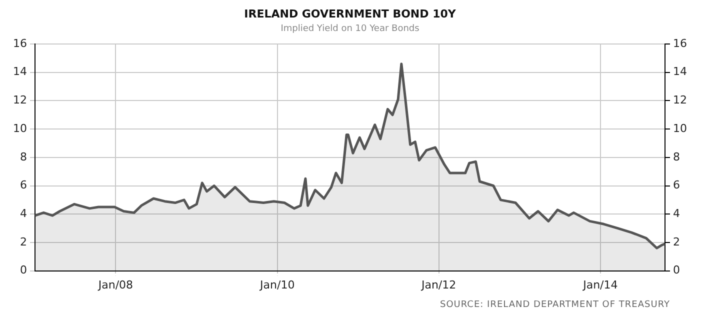  Describe the element at coordinates (676, 185) in the screenshot. I see `y2-tick-label: 6` at that location.